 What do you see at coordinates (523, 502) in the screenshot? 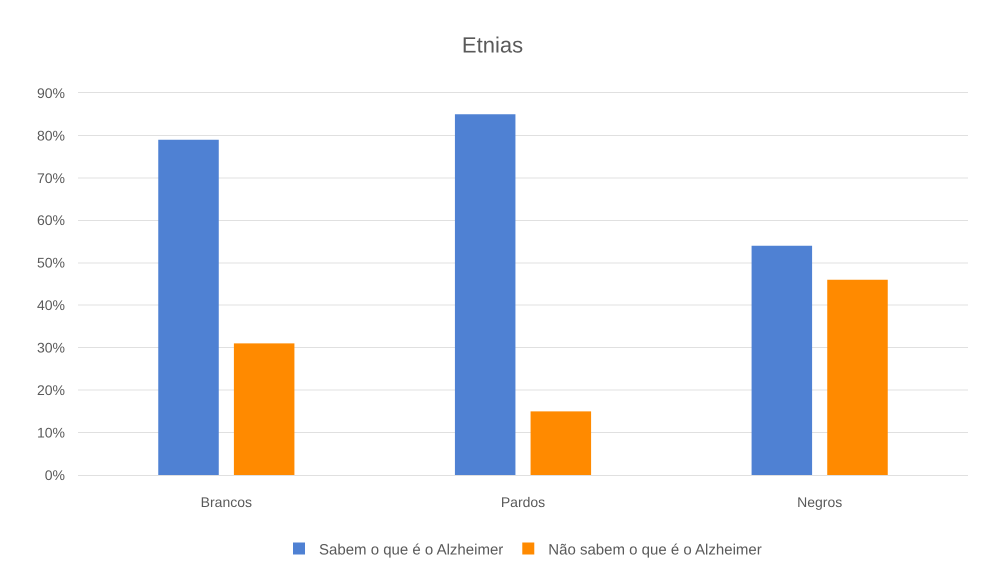
I see `x-tick-label: Pardos` at bounding box center [523, 502].